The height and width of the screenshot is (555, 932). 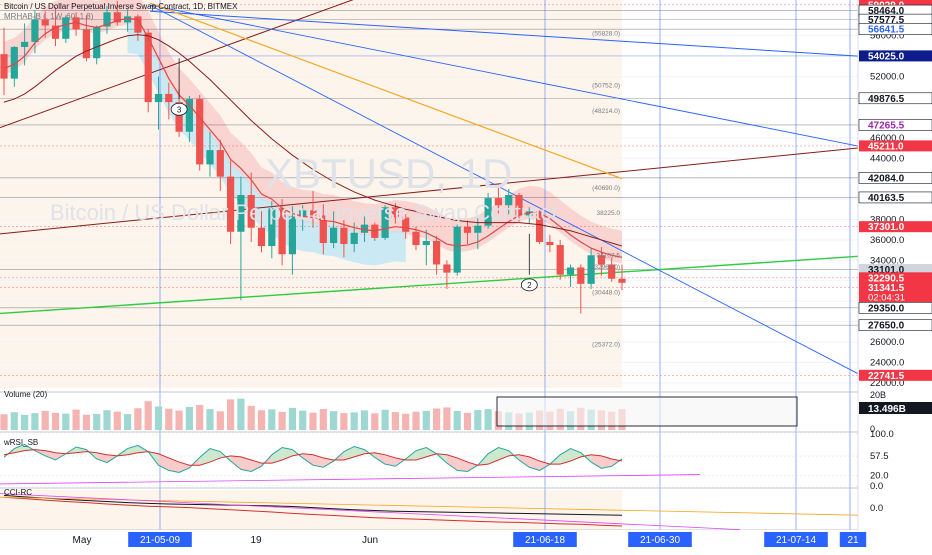 I want to click on wrsi-tick-label: 100.0, so click(x=882, y=434).